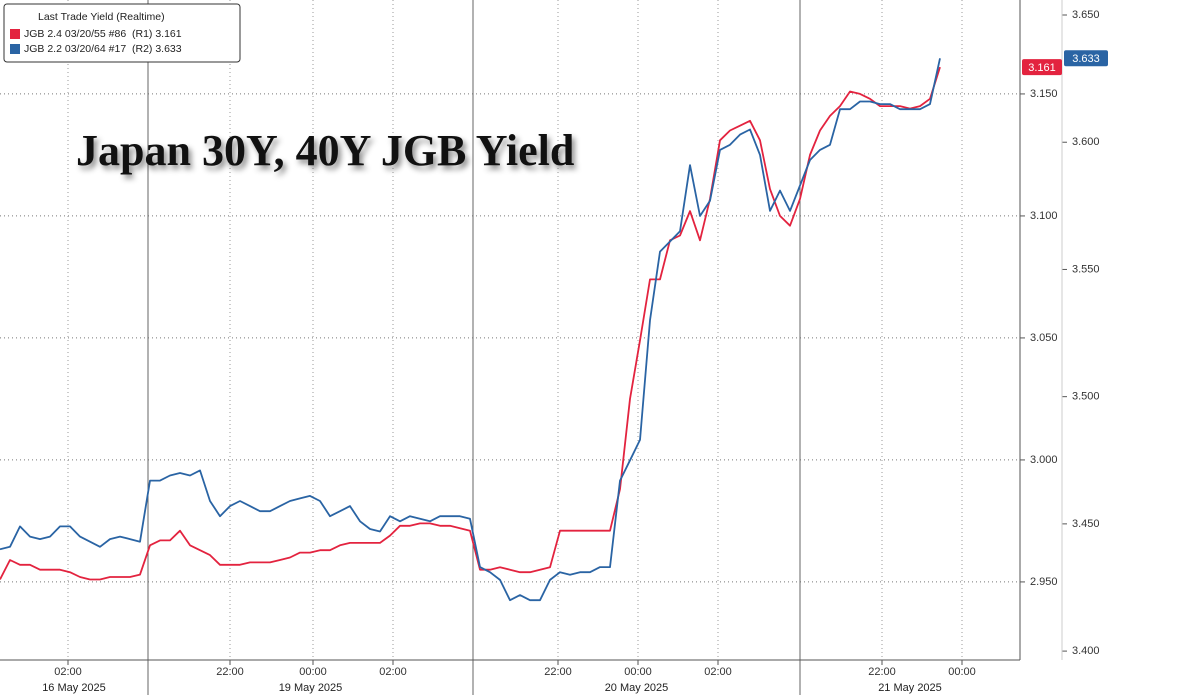 The height and width of the screenshot is (695, 1200). Describe the element at coordinates (1044, 216) in the screenshot. I see `y-tick-label: 3.100` at that location.